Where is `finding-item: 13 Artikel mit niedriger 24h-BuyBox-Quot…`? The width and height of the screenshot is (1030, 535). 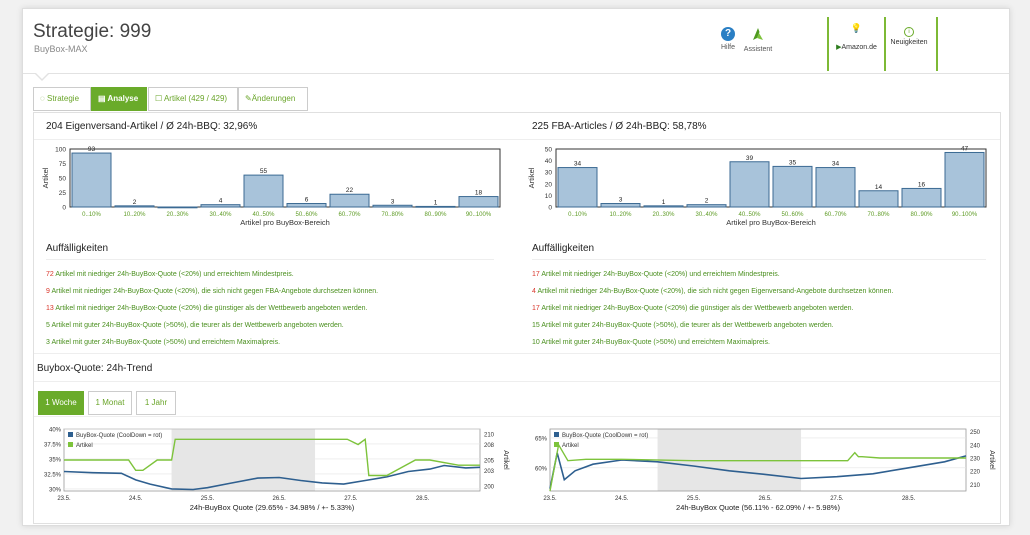
finding-item: 13 Artikel mit niedriger 24h-BuyBox-Quot… is located at coordinates (206, 308).